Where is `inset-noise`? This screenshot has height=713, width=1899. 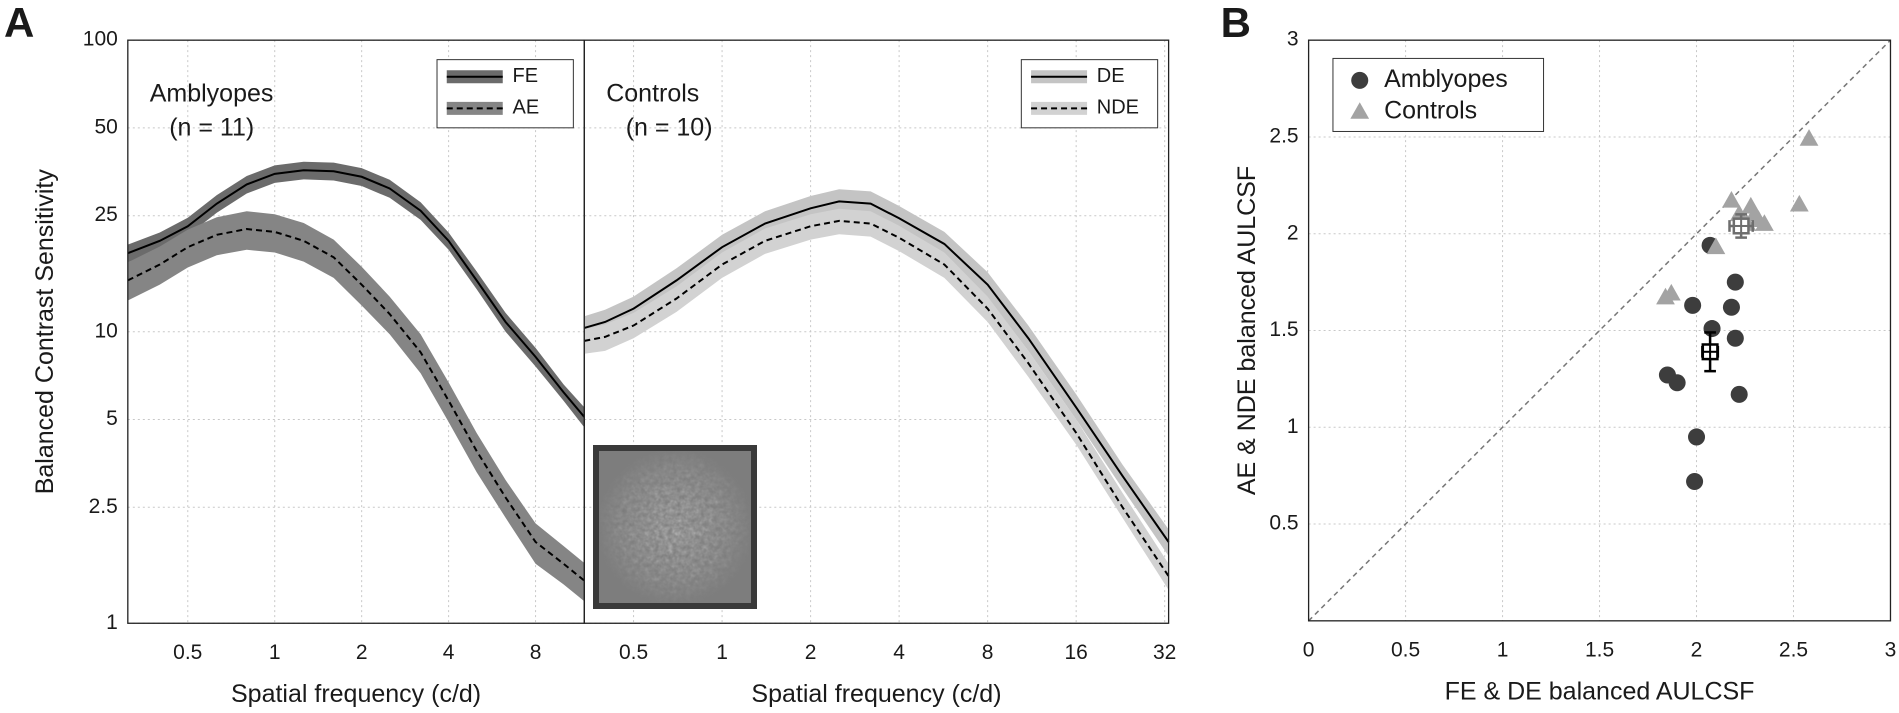 inset-noise is located at coordinates (675, 527).